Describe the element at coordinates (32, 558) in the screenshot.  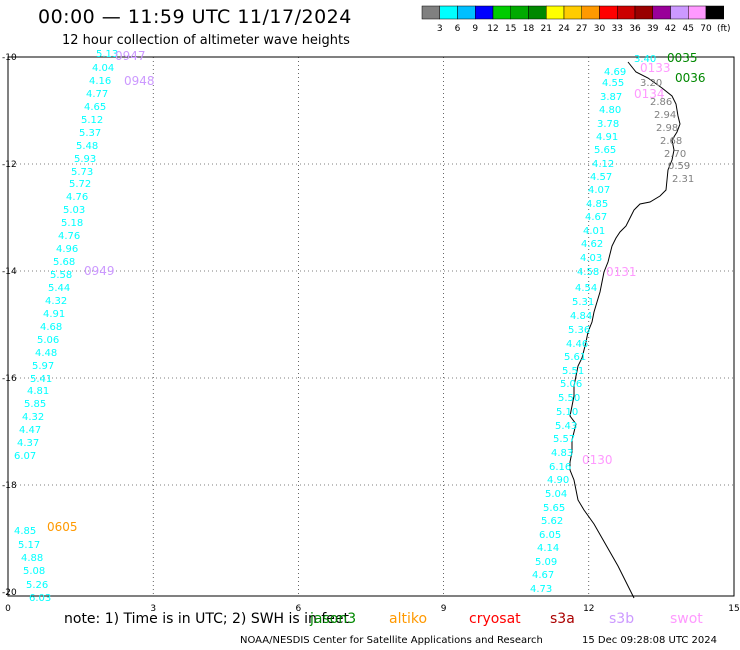
I see `wave-height-label: 4.88` at that location.